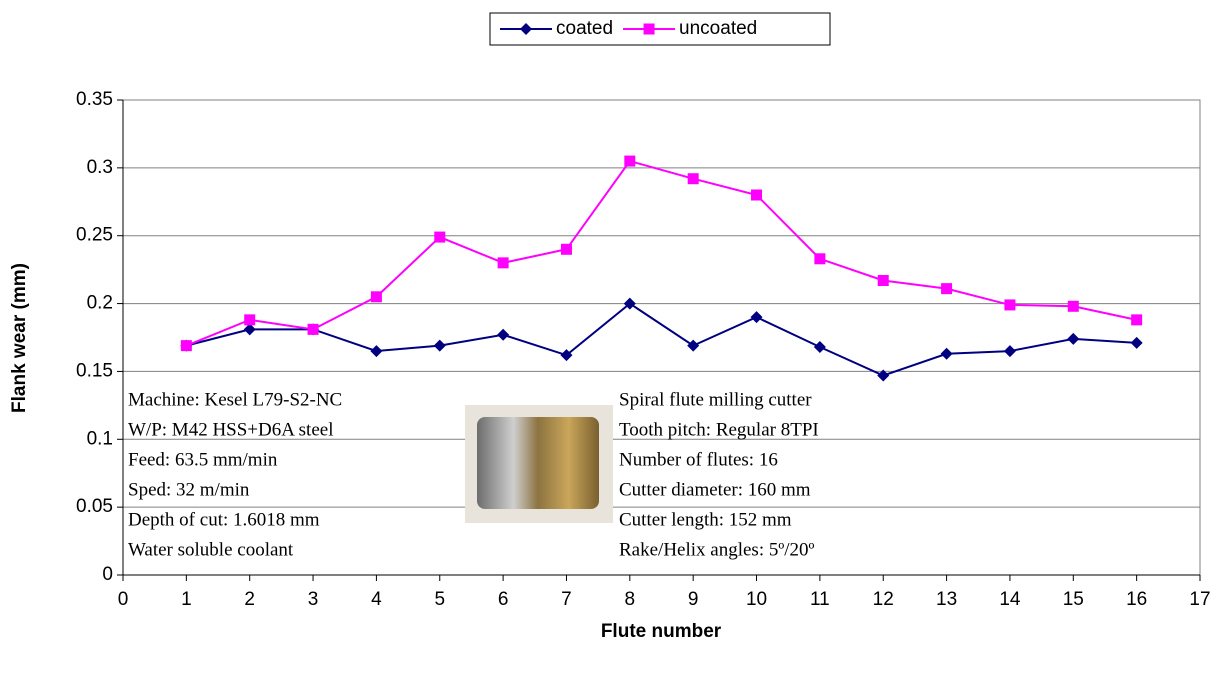  I want to click on y-tick-label: 0.25, so click(94, 235).